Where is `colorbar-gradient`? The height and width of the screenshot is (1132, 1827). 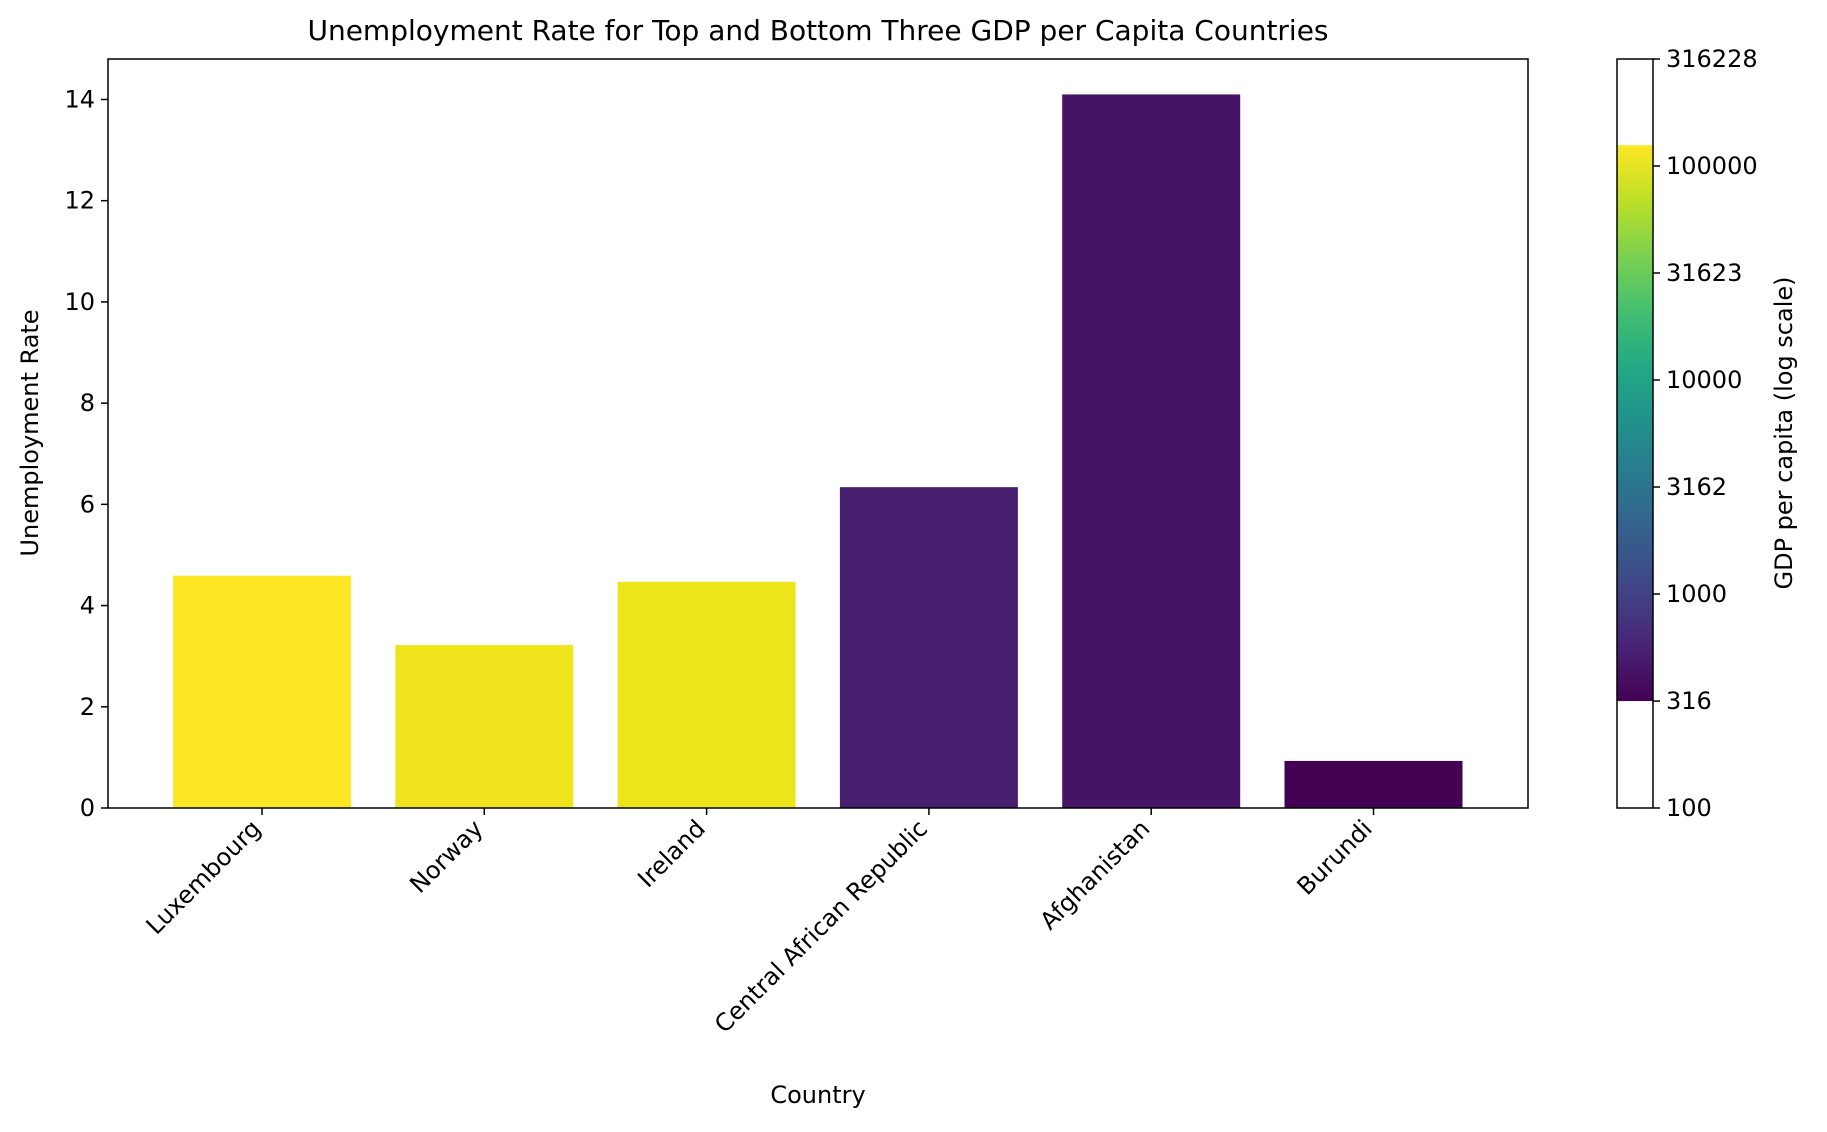 colorbar-gradient is located at coordinates (1635, 423).